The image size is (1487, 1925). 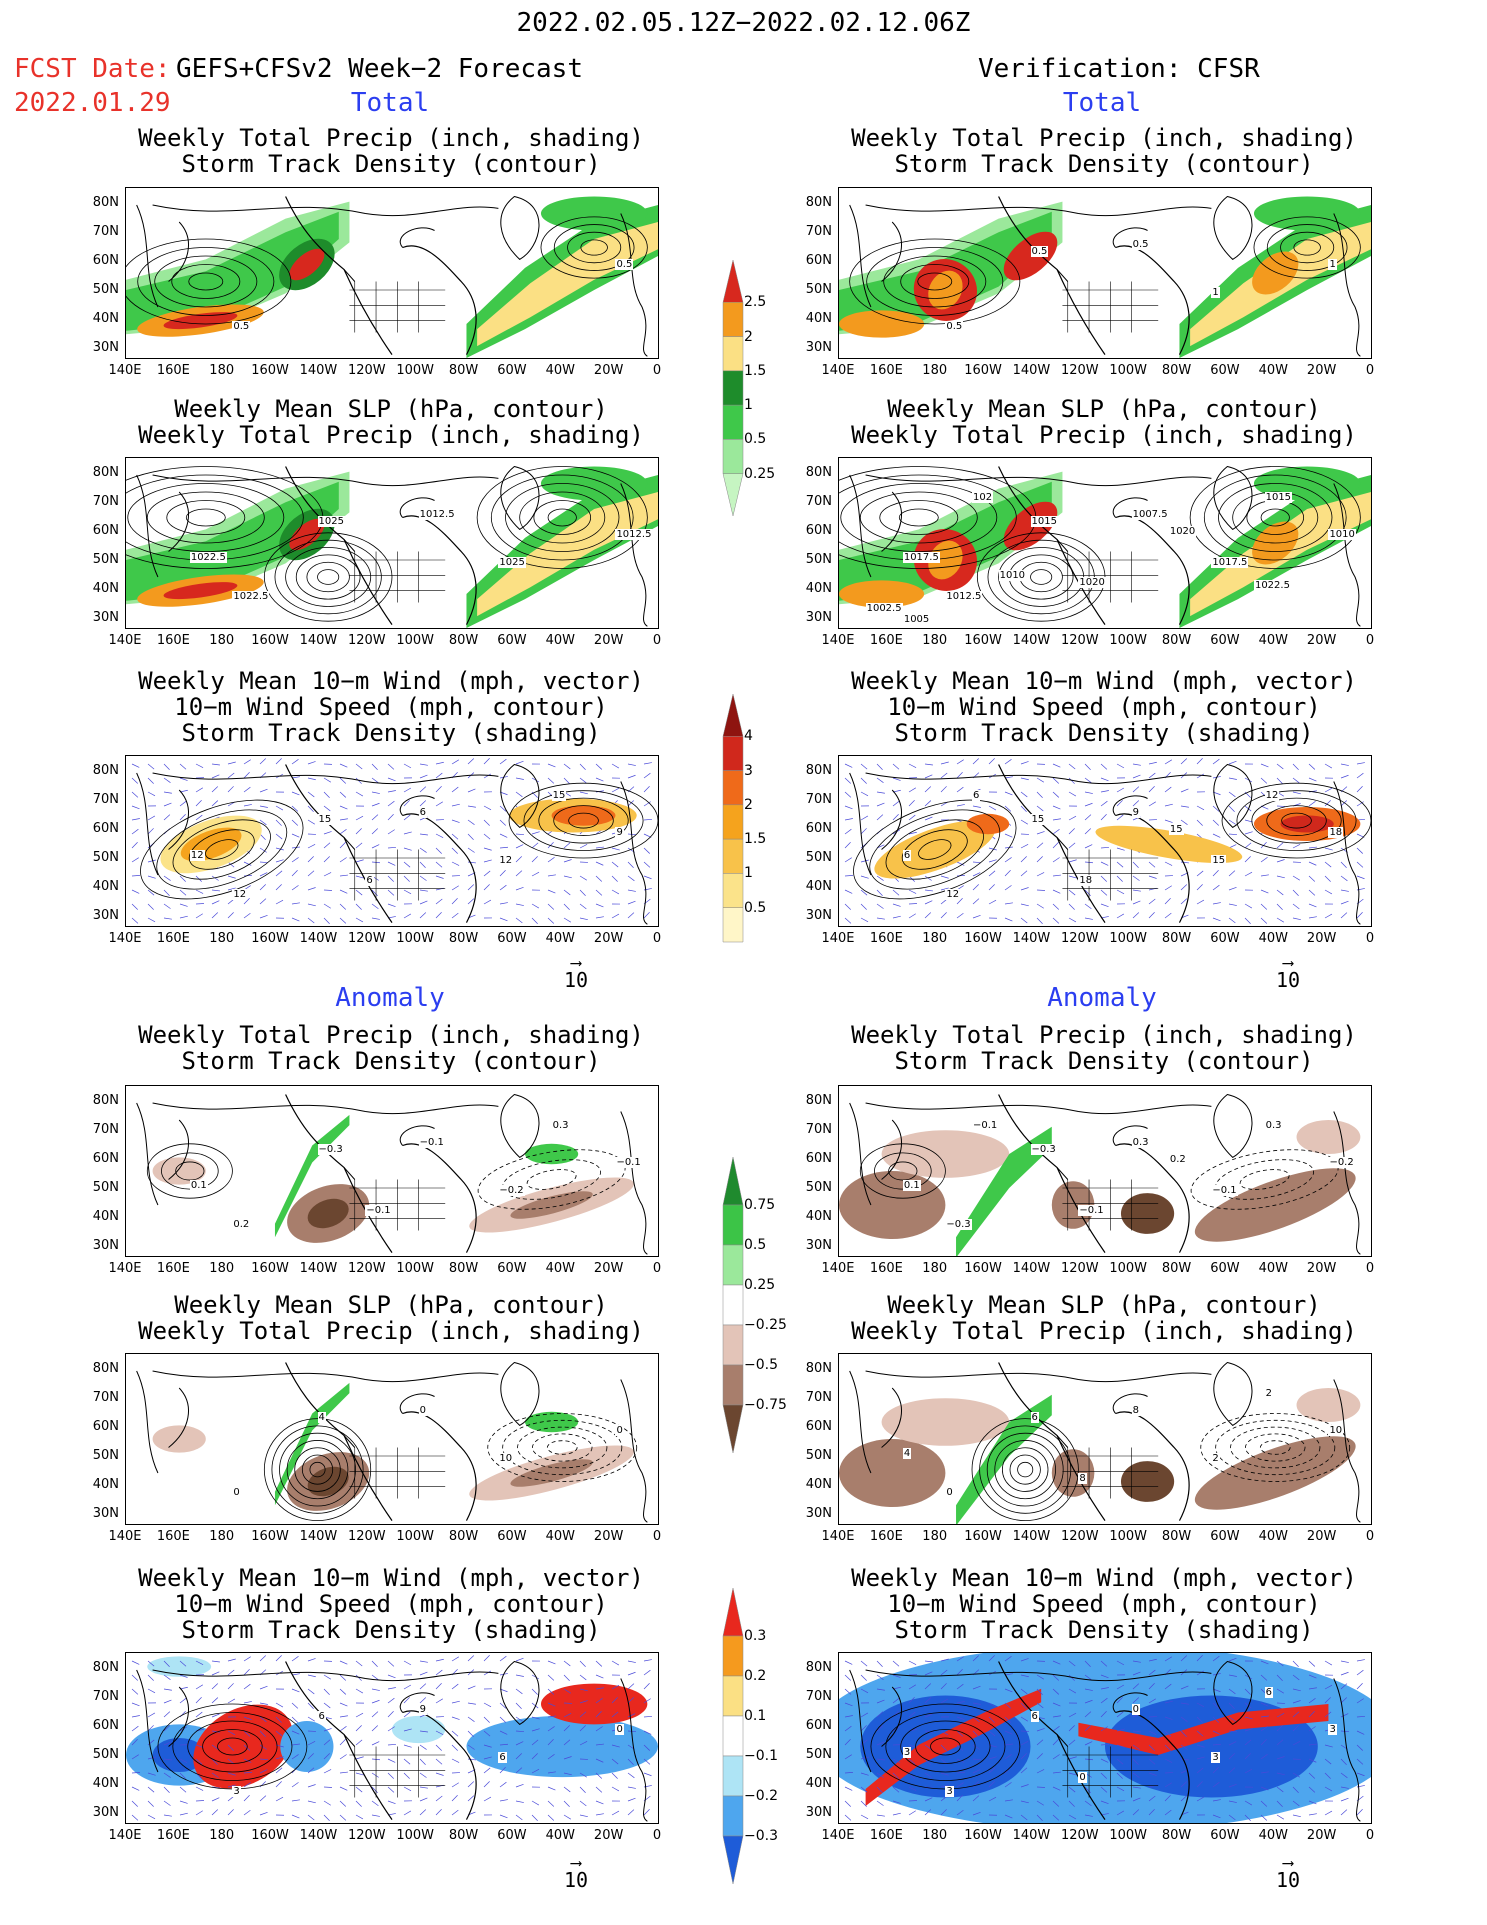 What do you see at coordinates (1272, 586) in the screenshot?
I see `contour-label: 1022.5` at bounding box center [1272, 586].